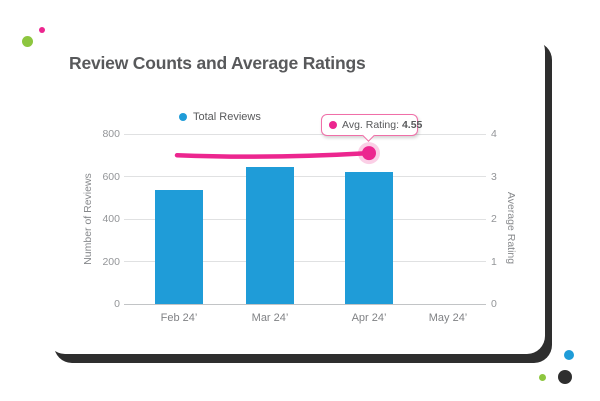 This screenshot has width=600, height=401. What do you see at coordinates (111, 219) in the screenshot?
I see `y-axis-left-tick-400: 400` at bounding box center [111, 219].